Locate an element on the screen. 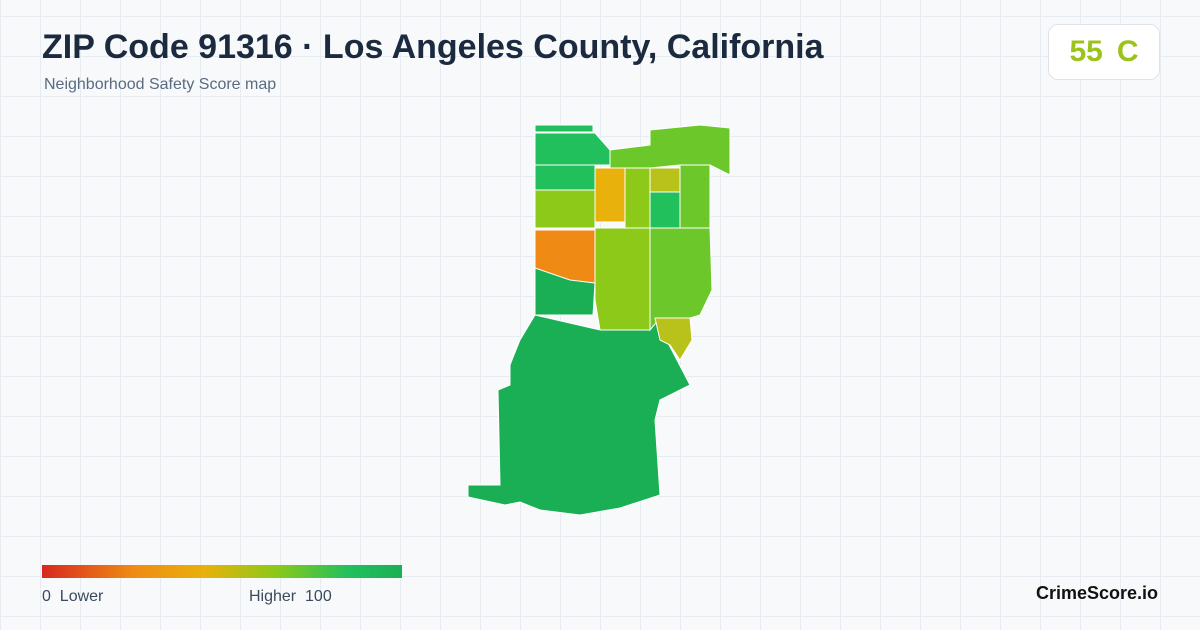 This screenshot has height=630, width=1200. legend-max-label: Higher is located at coordinates (273, 596).